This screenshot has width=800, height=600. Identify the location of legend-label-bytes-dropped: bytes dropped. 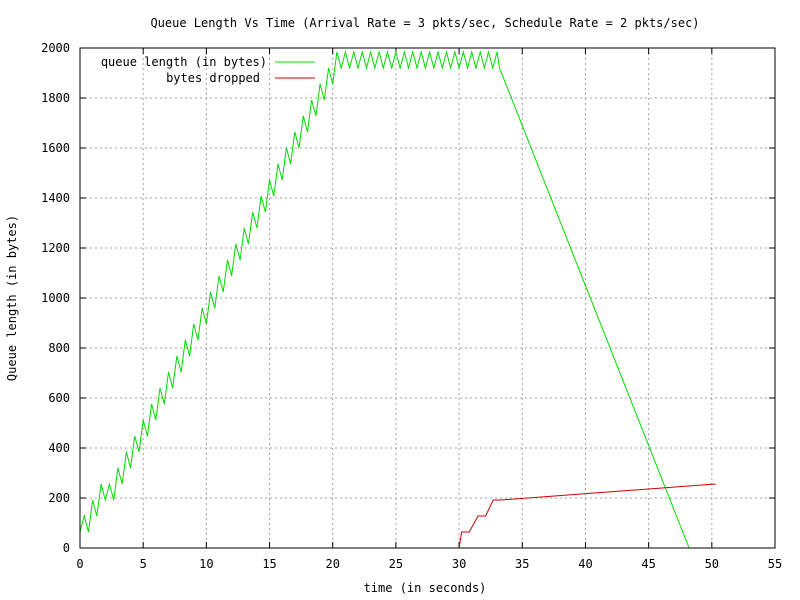
(213, 78).